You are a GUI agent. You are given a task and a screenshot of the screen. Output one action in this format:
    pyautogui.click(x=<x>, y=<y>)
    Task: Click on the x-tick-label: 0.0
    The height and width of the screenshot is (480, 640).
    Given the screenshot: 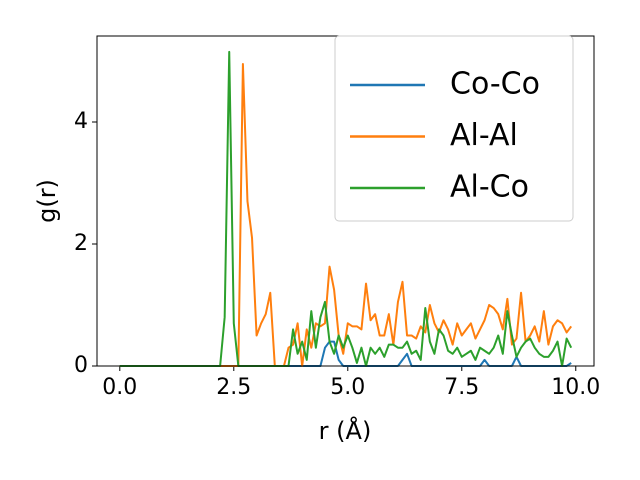 What is the action you would take?
    pyautogui.click(x=119, y=387)
    